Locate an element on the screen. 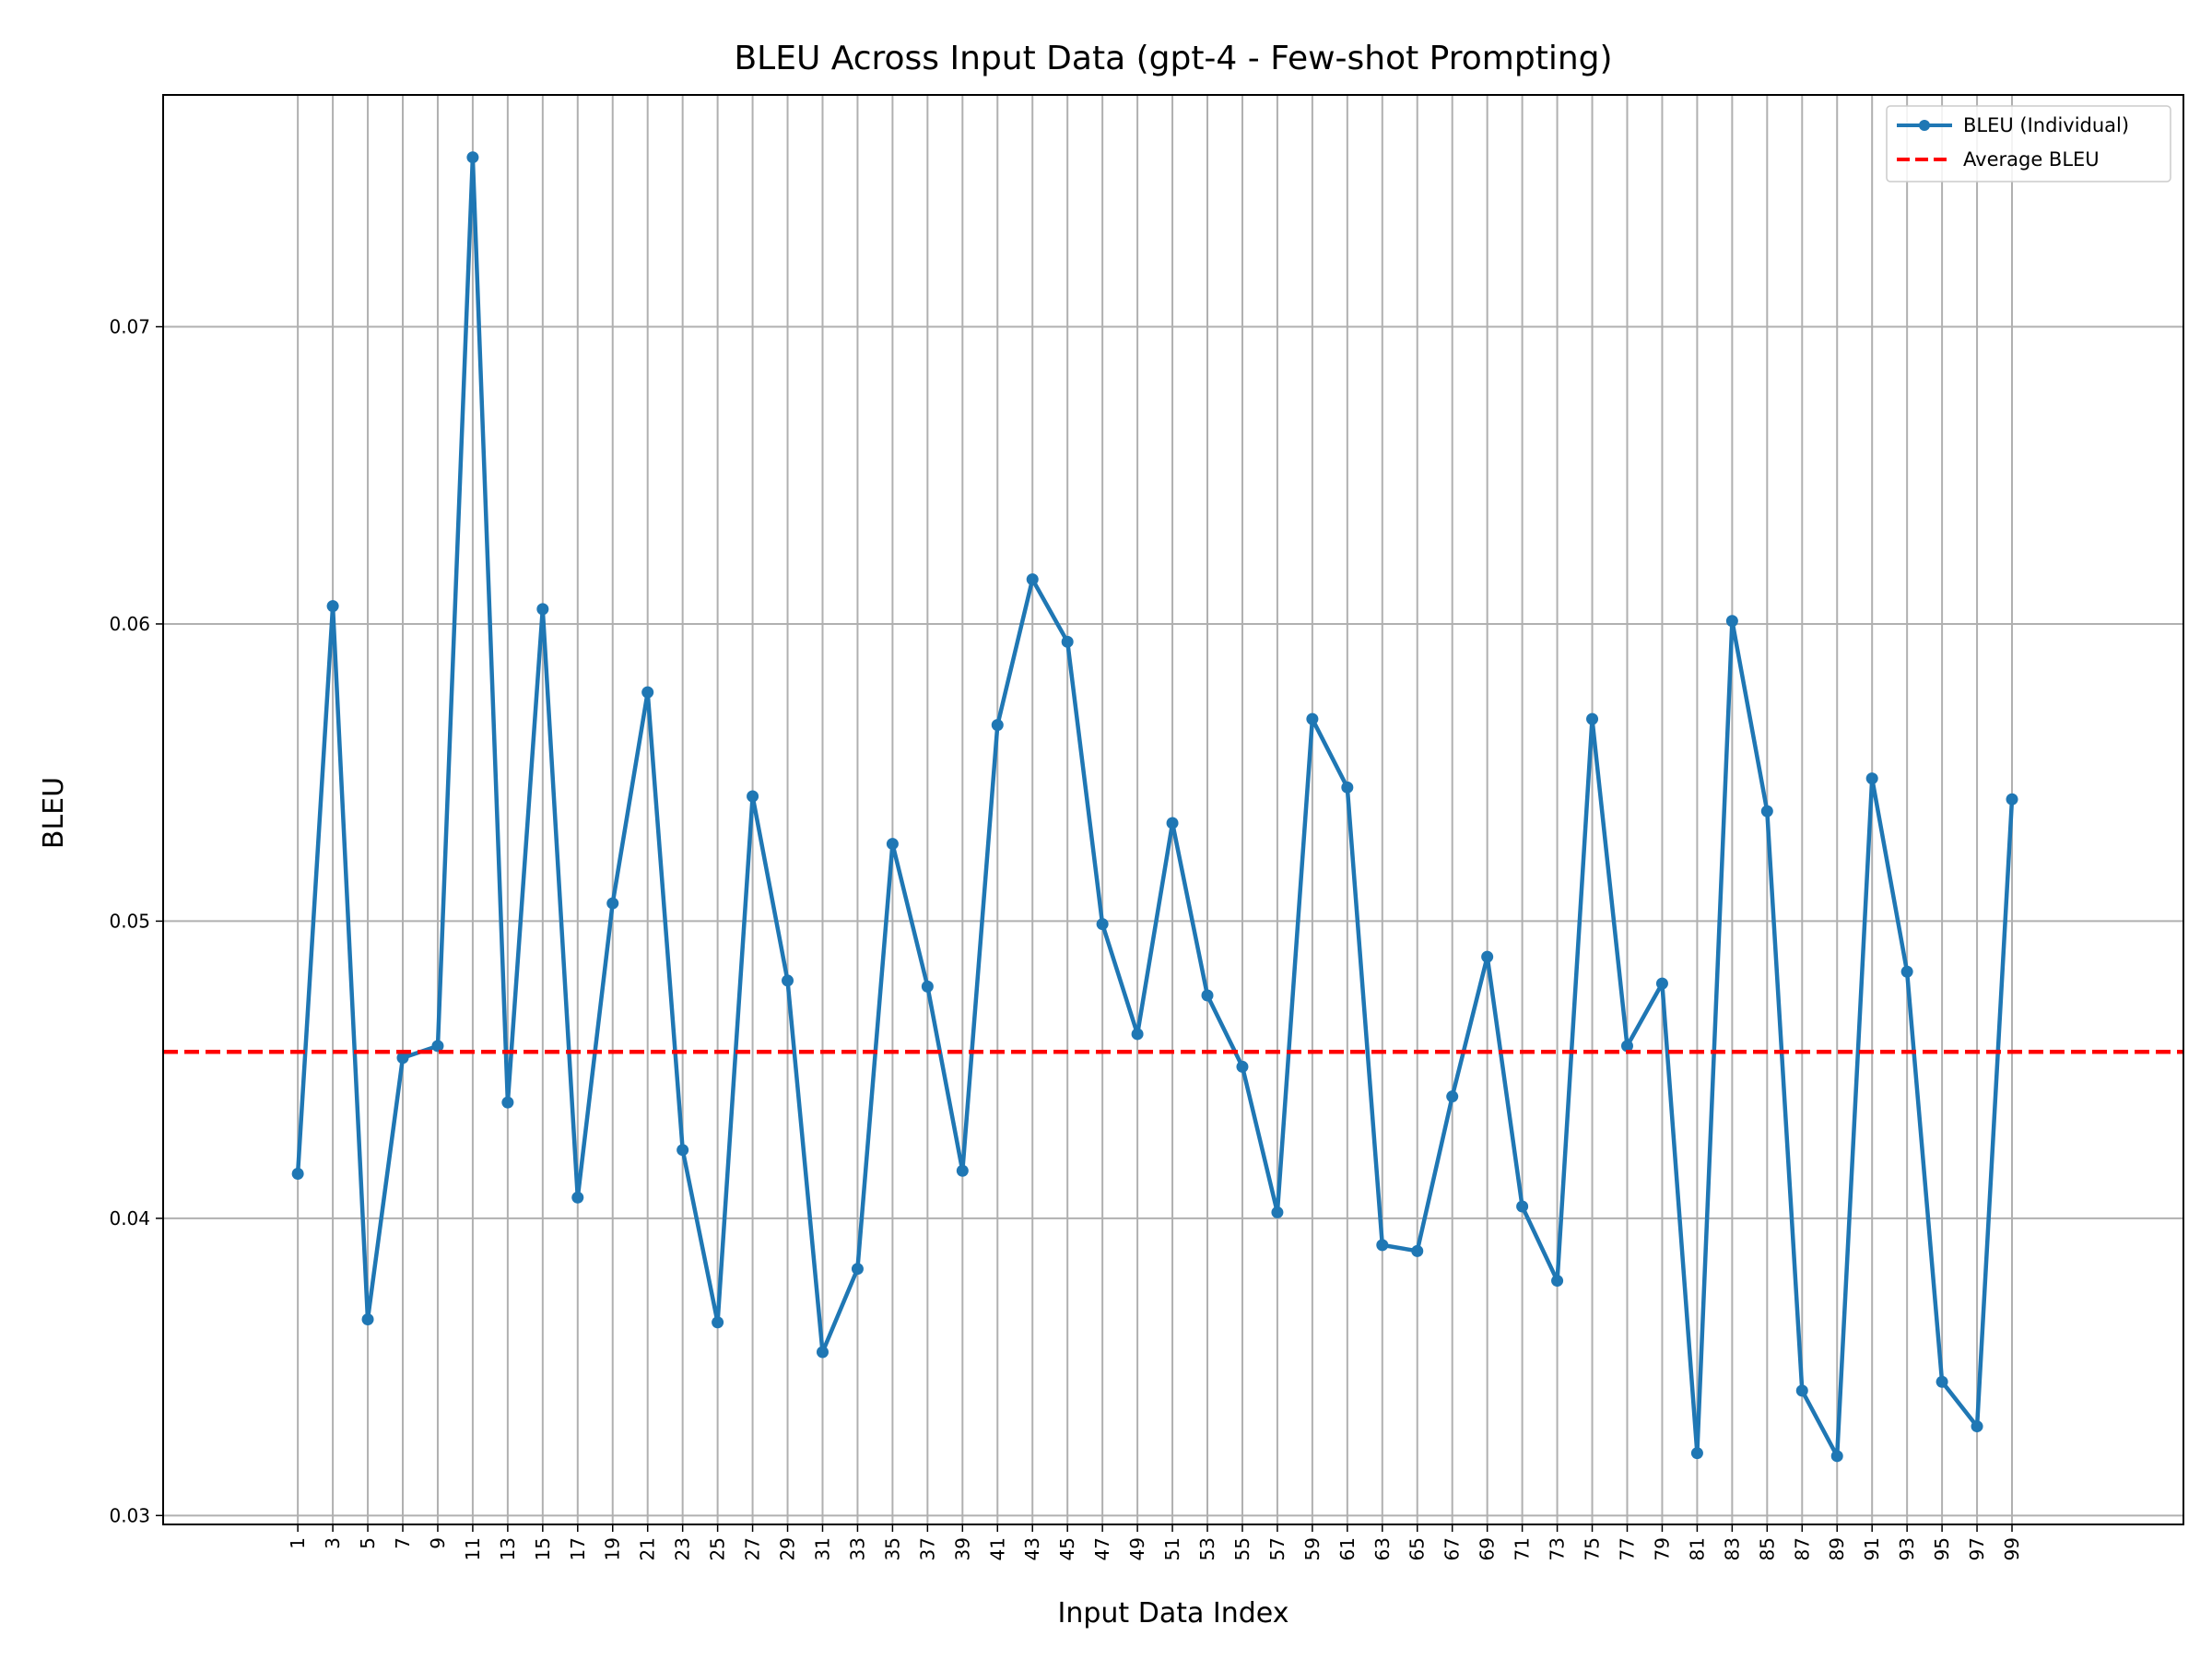 Image resolution: width=2212 pixels, height=1659 pixels. x-tick-label: 47 is located at coordinates (1102, 1548).